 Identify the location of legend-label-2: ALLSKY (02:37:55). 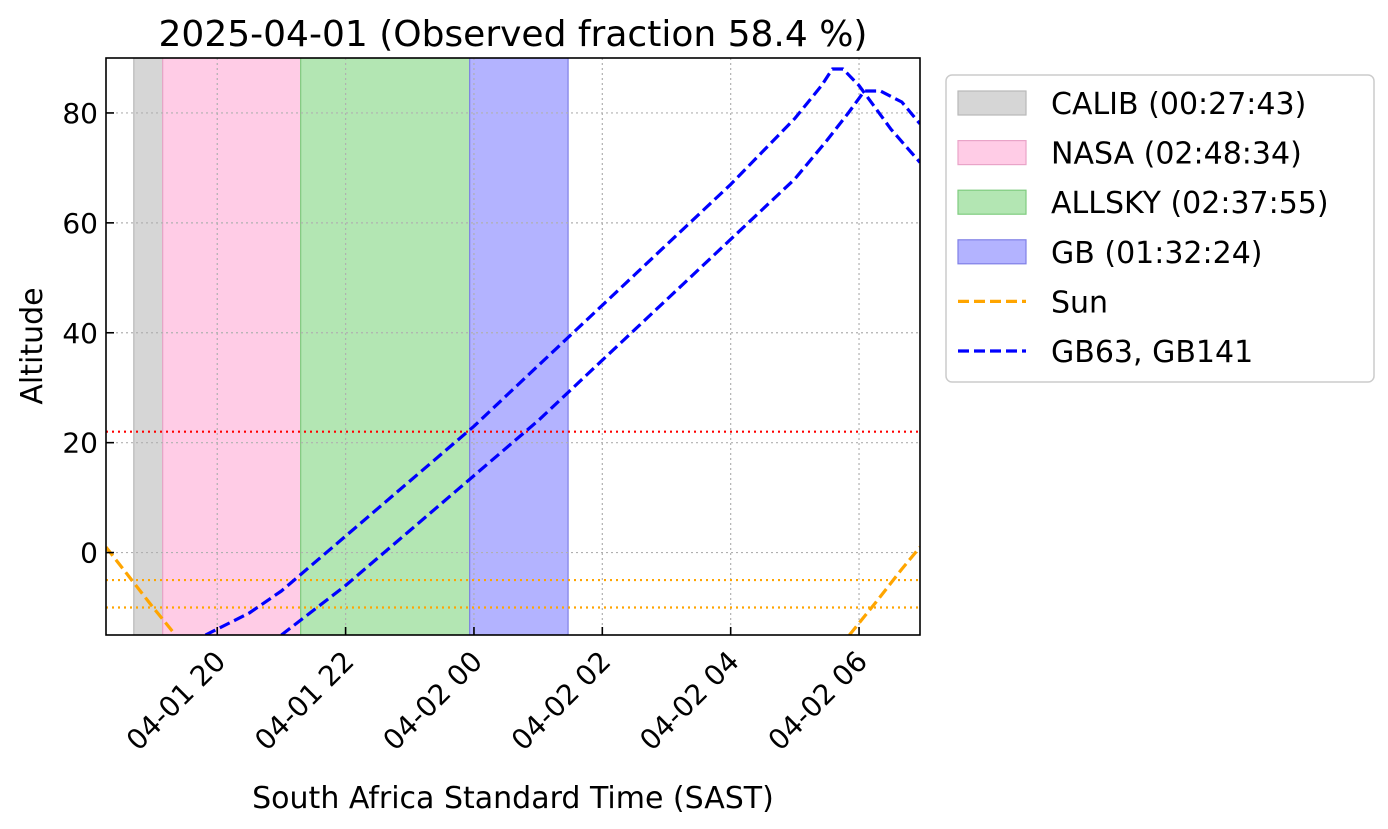
(1190, 203).